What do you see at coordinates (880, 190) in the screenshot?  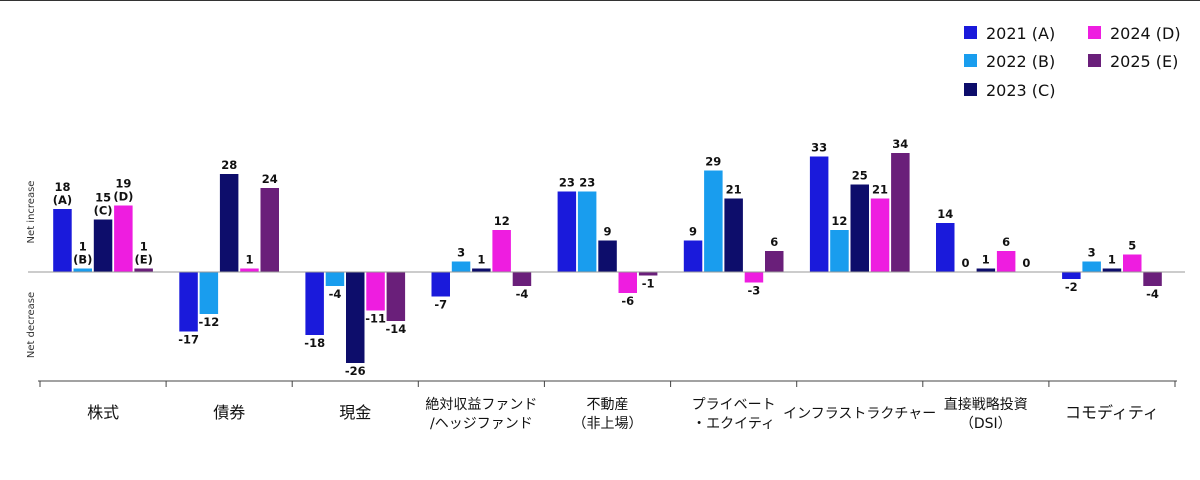 I see `data-label-6-3: 21` at bounding box center [880, 190].